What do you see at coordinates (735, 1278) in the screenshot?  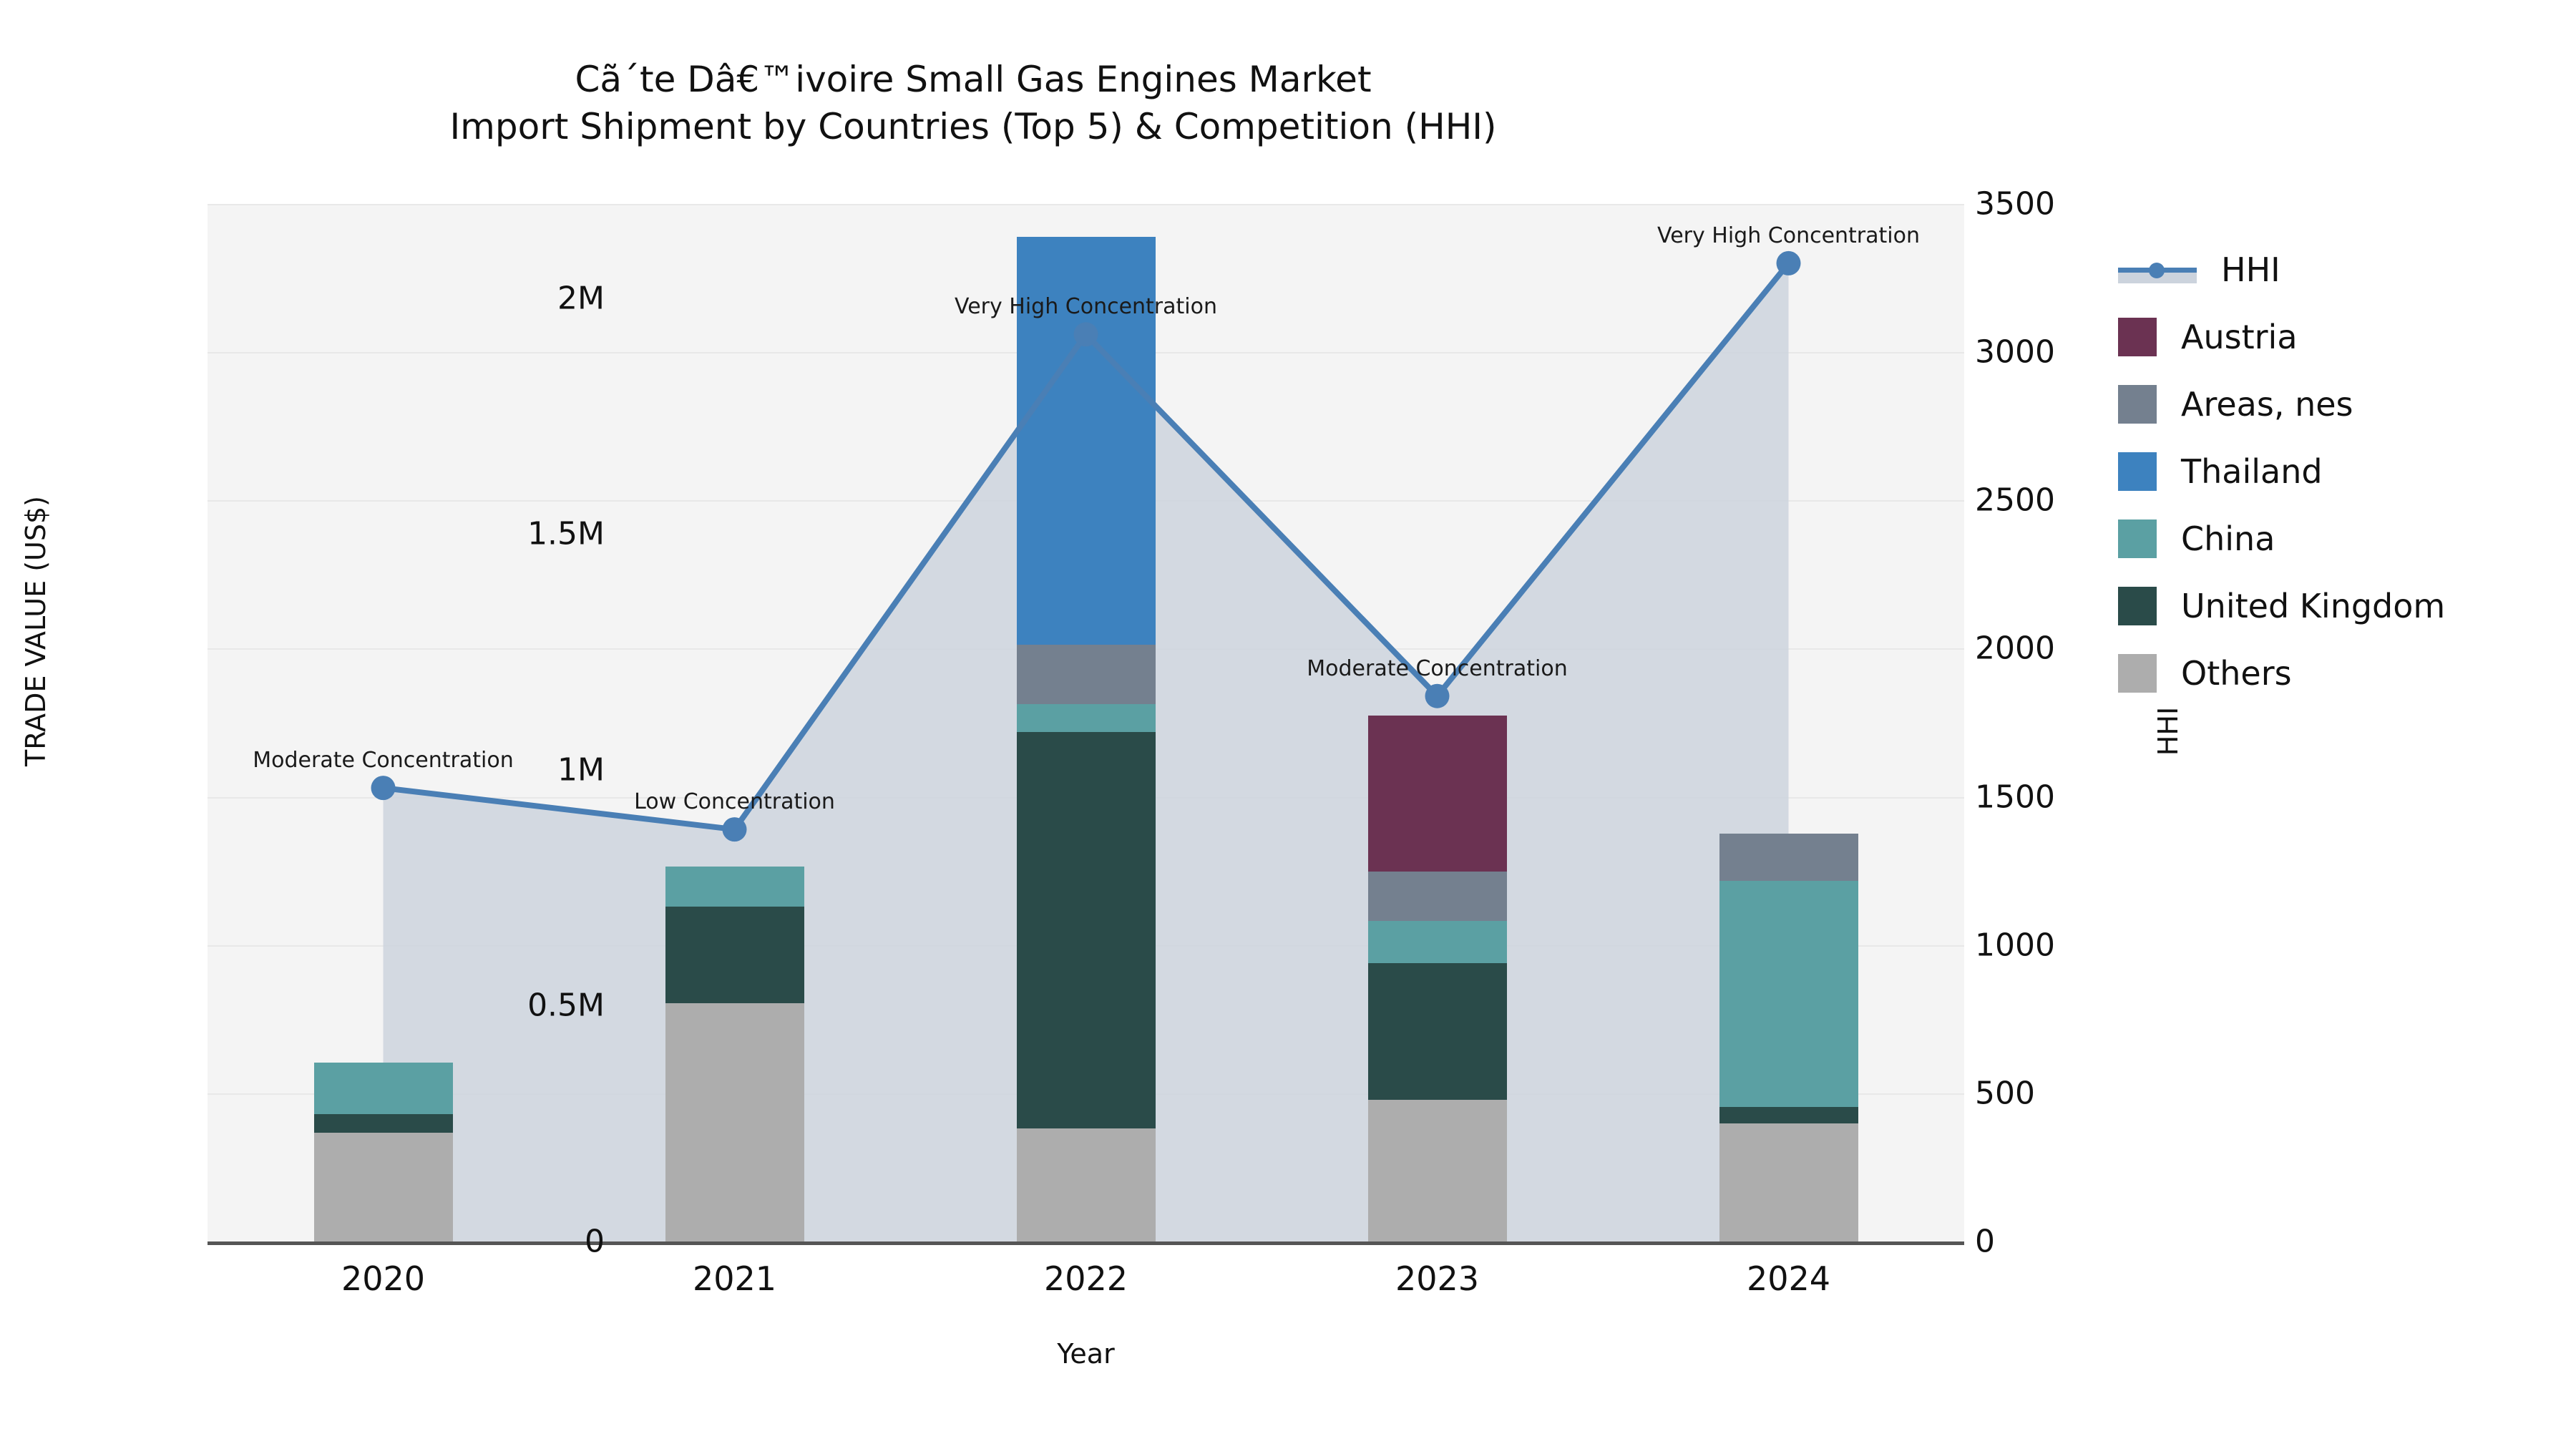 I see `x-tick-2021: 2021` at bounding box center [735, 1278].